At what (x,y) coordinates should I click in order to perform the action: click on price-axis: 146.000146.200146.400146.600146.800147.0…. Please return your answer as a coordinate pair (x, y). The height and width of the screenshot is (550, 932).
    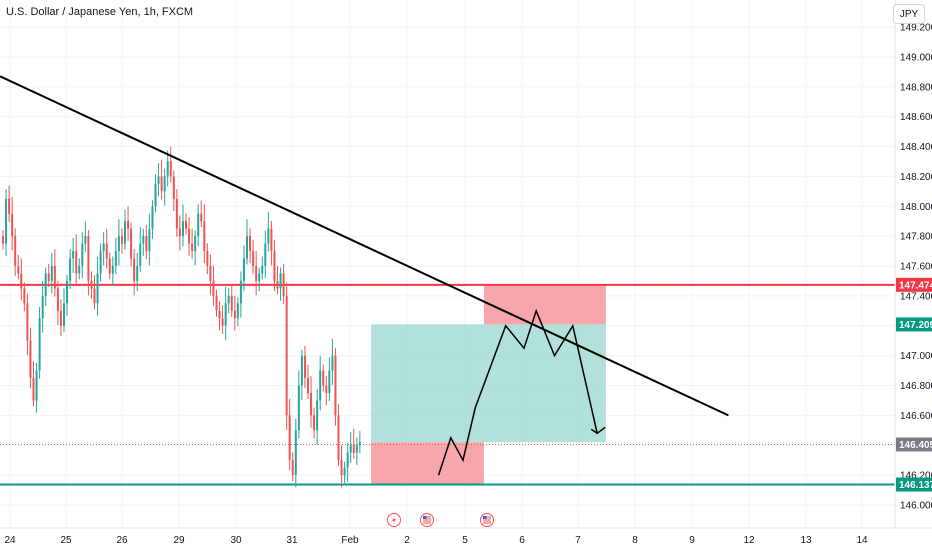
    Looking at the image, I should click on (916, 267).